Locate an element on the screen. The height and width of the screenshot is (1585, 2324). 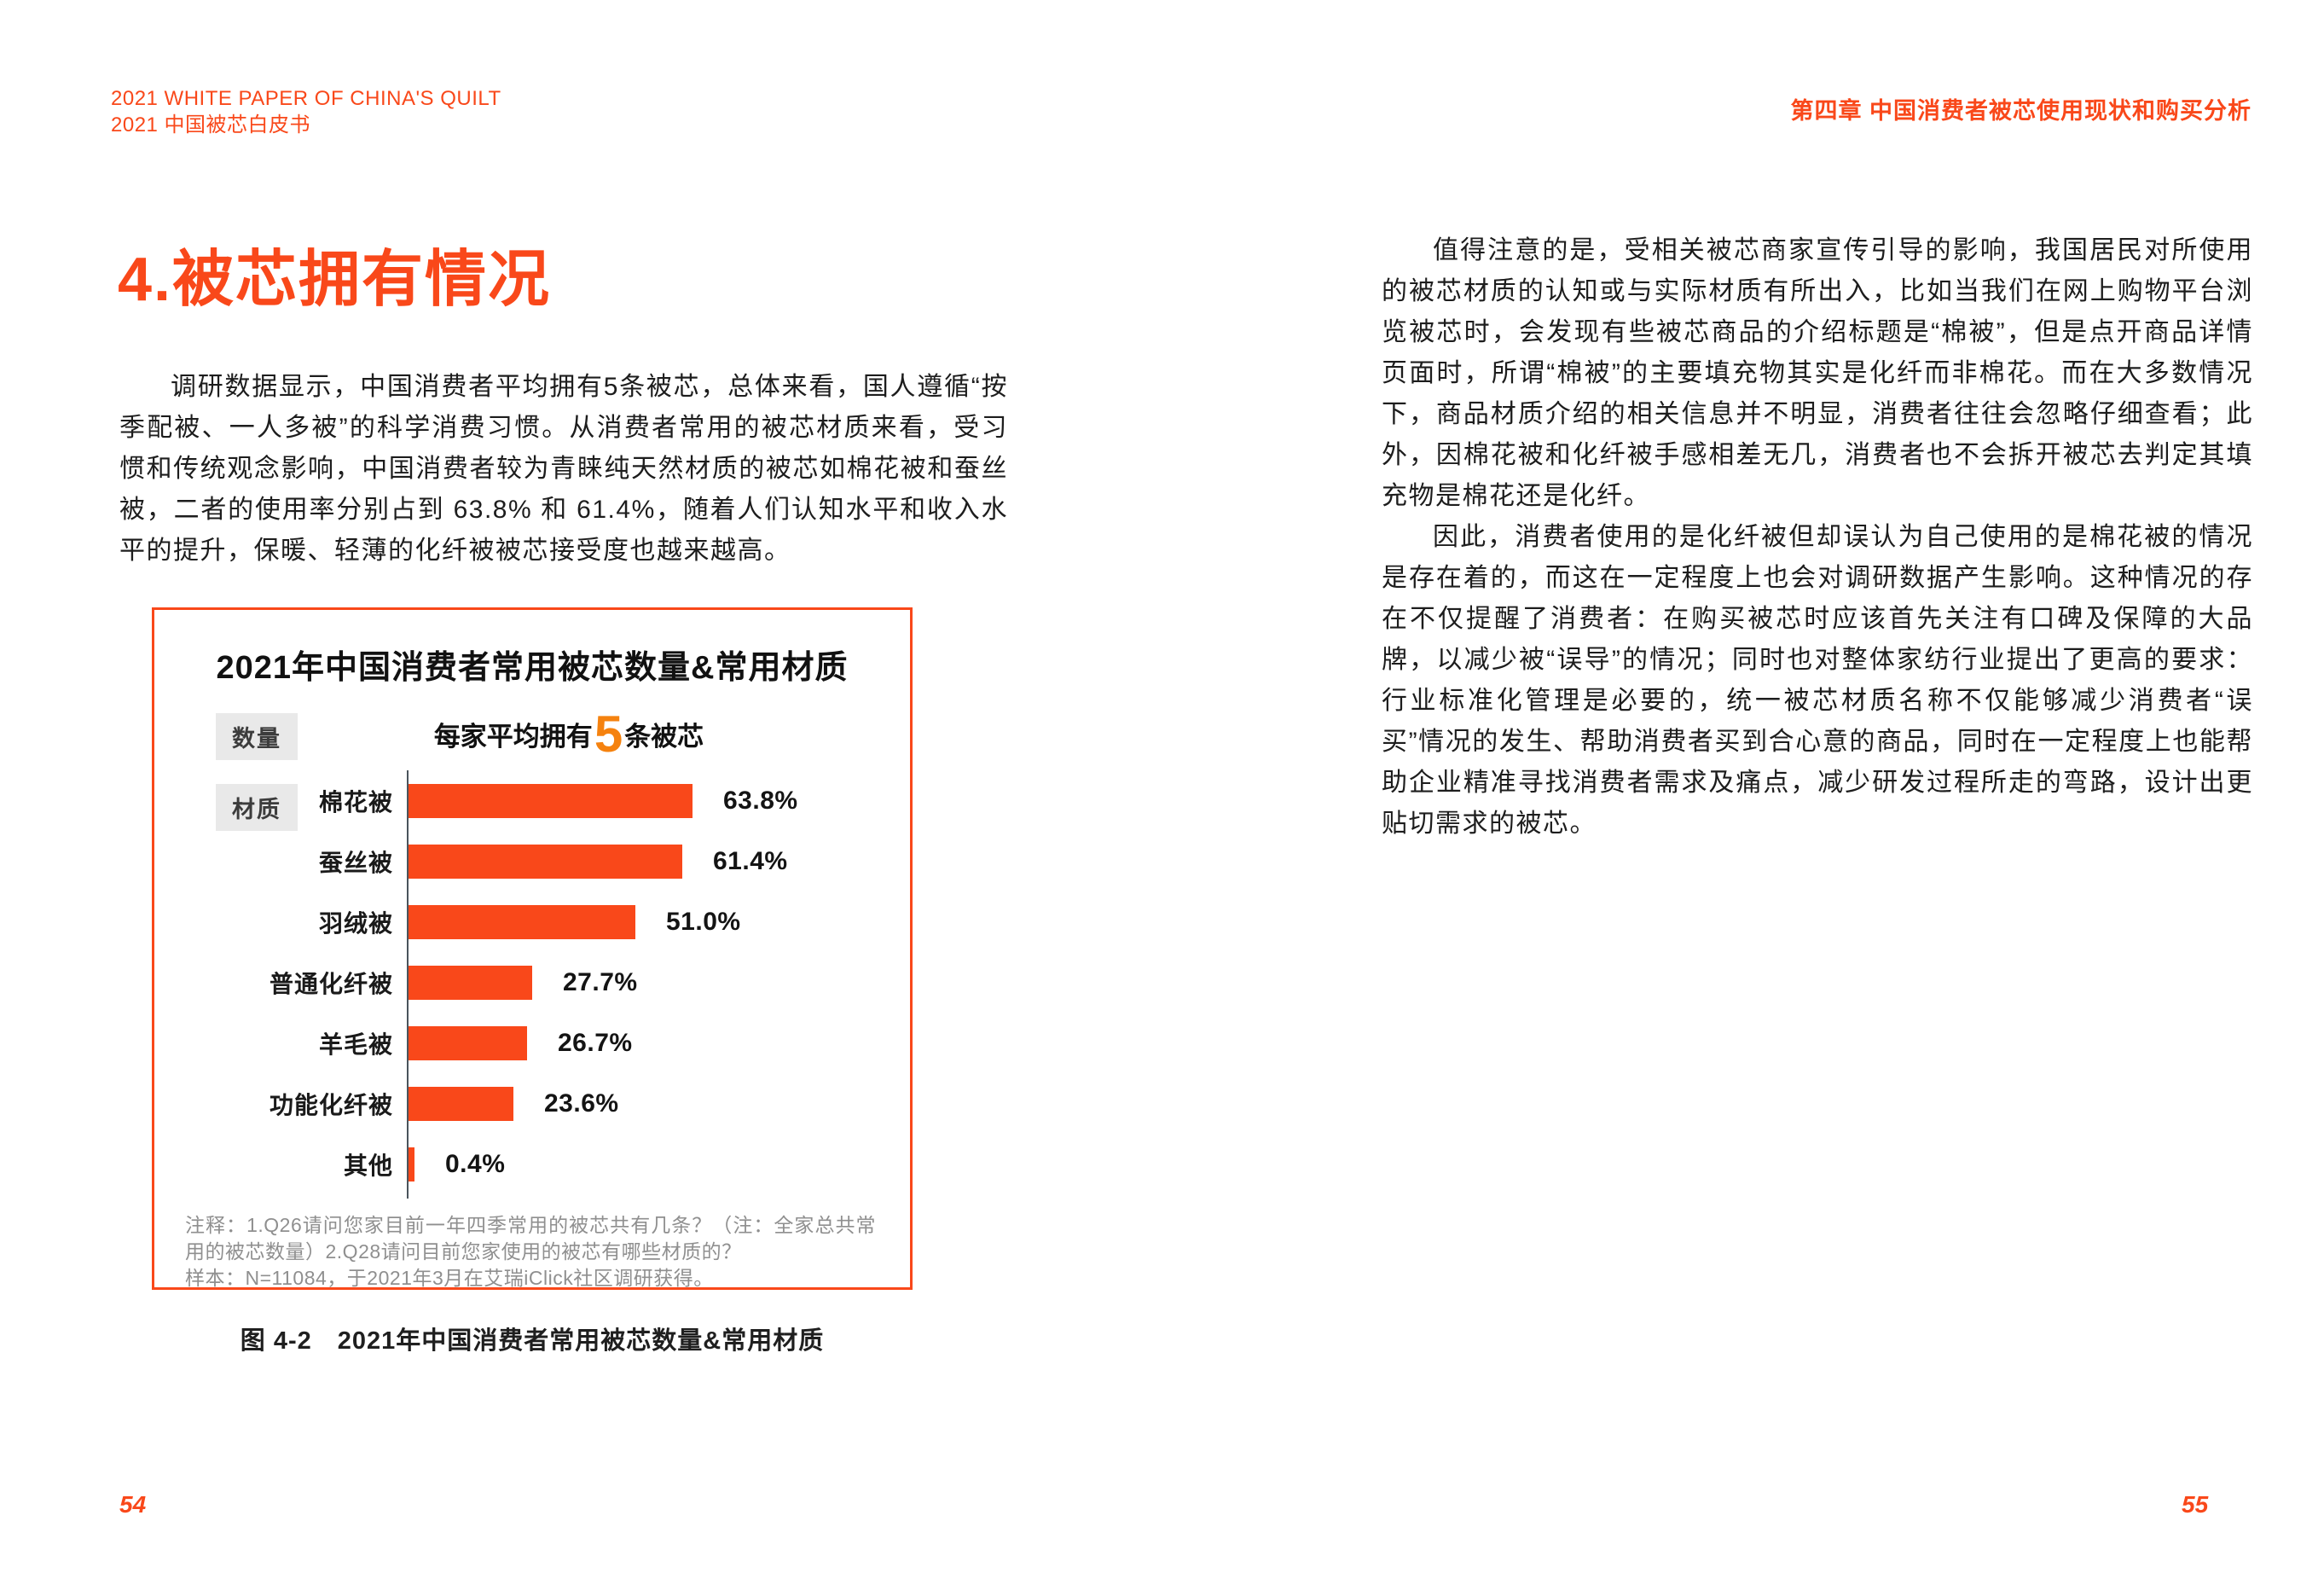
bar-category-label: 普通化纤被 is located at coordinates (331, 983).